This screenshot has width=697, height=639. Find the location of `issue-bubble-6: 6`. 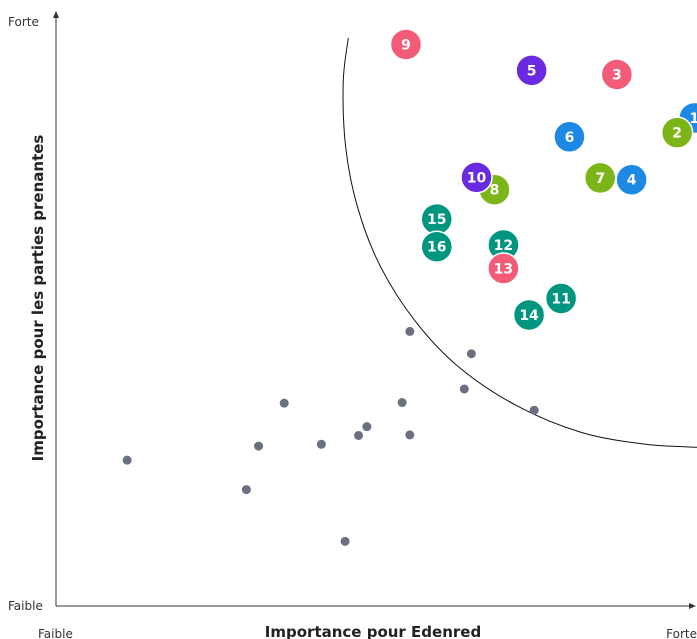

issue-bubble-6: 6 is located at coordinates (569, 137).